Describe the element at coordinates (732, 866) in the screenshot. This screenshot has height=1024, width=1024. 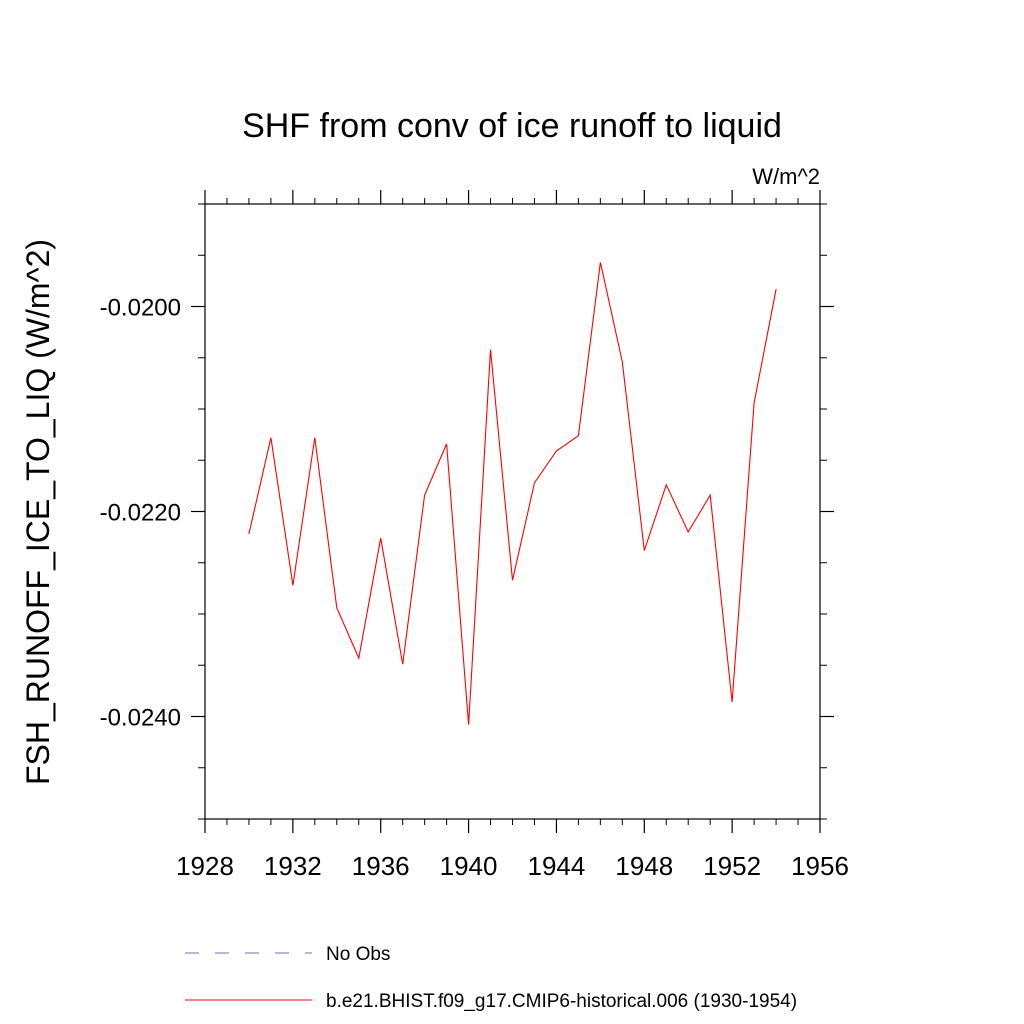
I see `x-tick-label: 1952` at that location.